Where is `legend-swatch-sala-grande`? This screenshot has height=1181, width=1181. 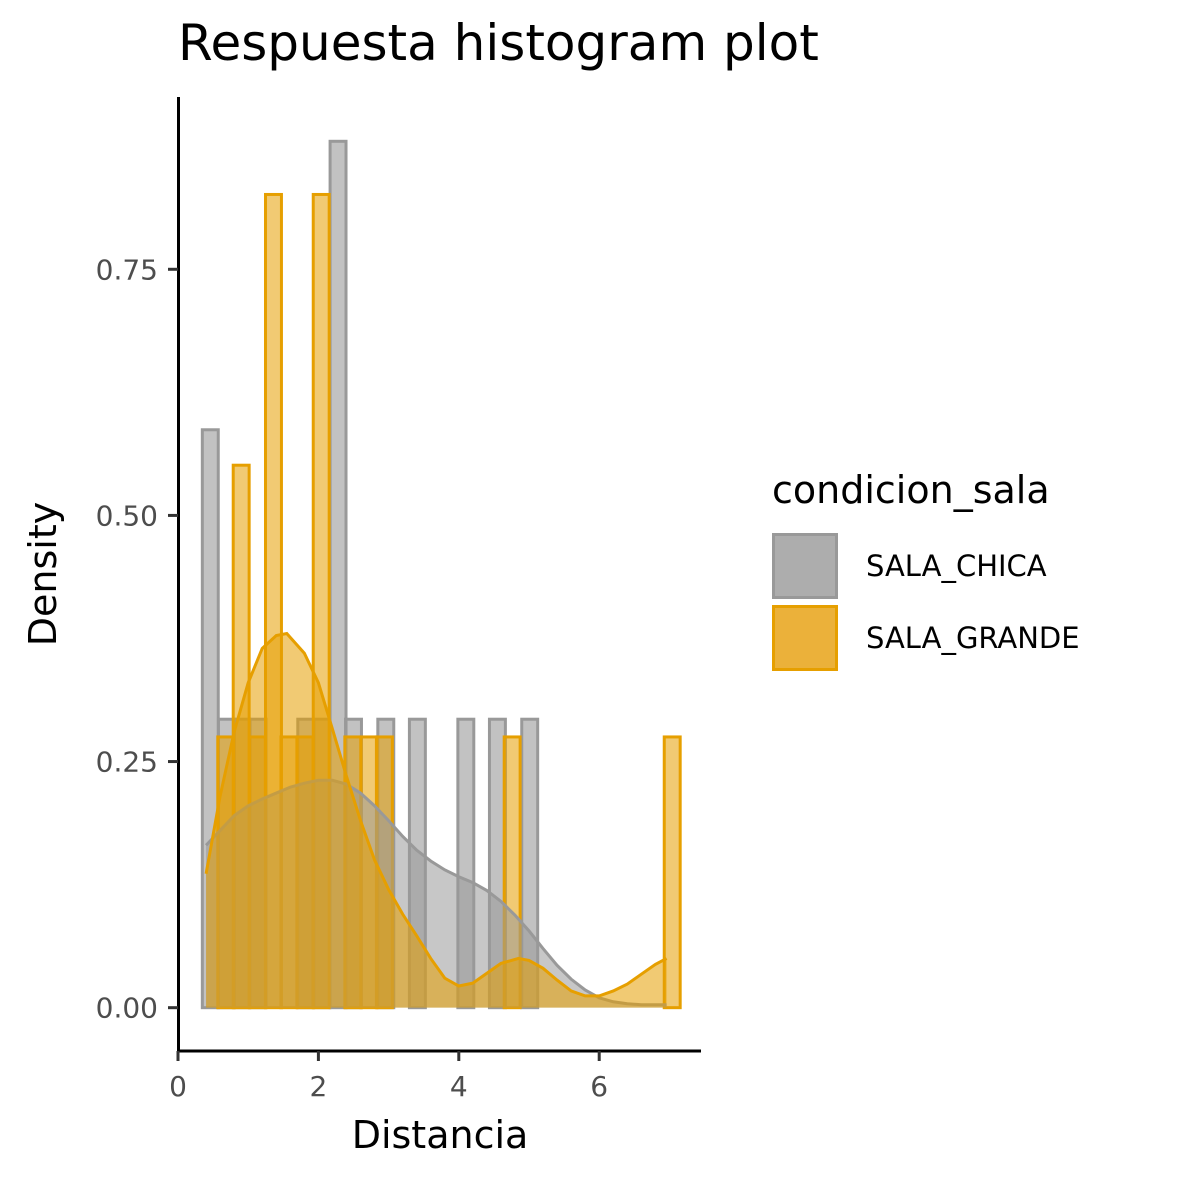 legend-swatch-sala-grande is located at coordinates (805, 638).